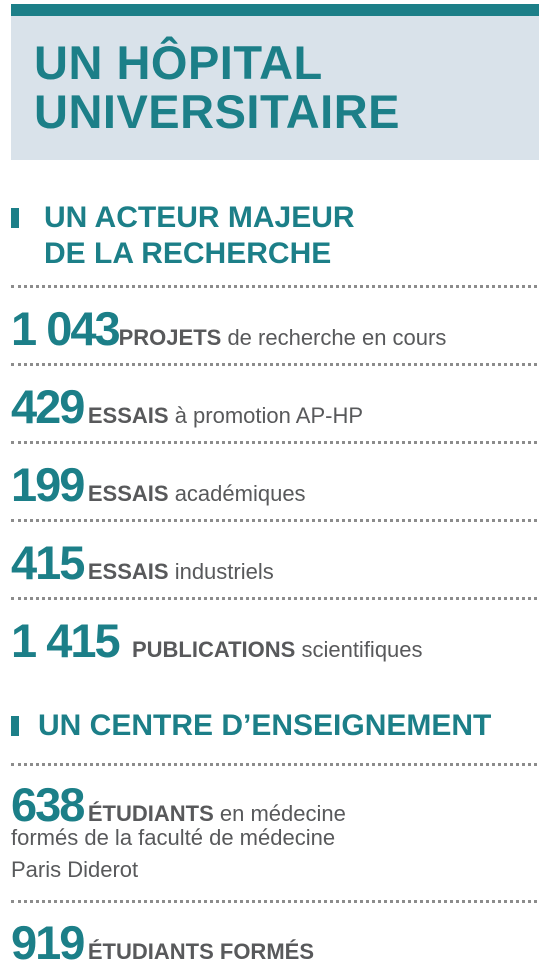 The height and width of the screenshot is (969, 539). What do you see at coordinates (188, 253) in the screenshot?
I see `research-heading-line-2: DE LA RECHERCHE` at bounding box center [188, 253].